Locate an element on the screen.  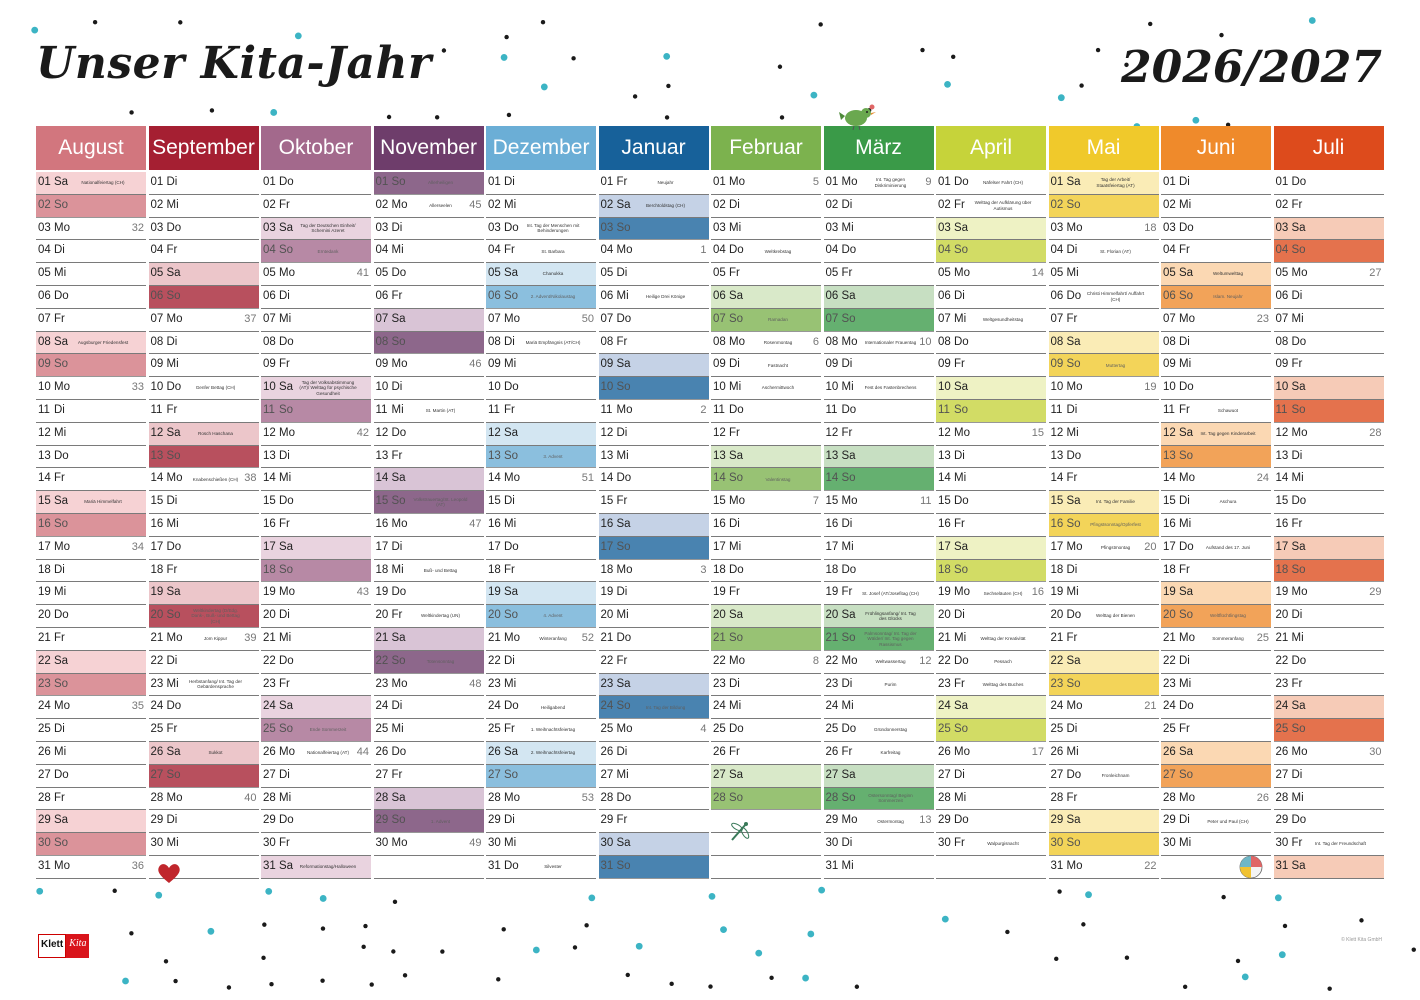
day-number: 11 is located at coordinates (831, 409).